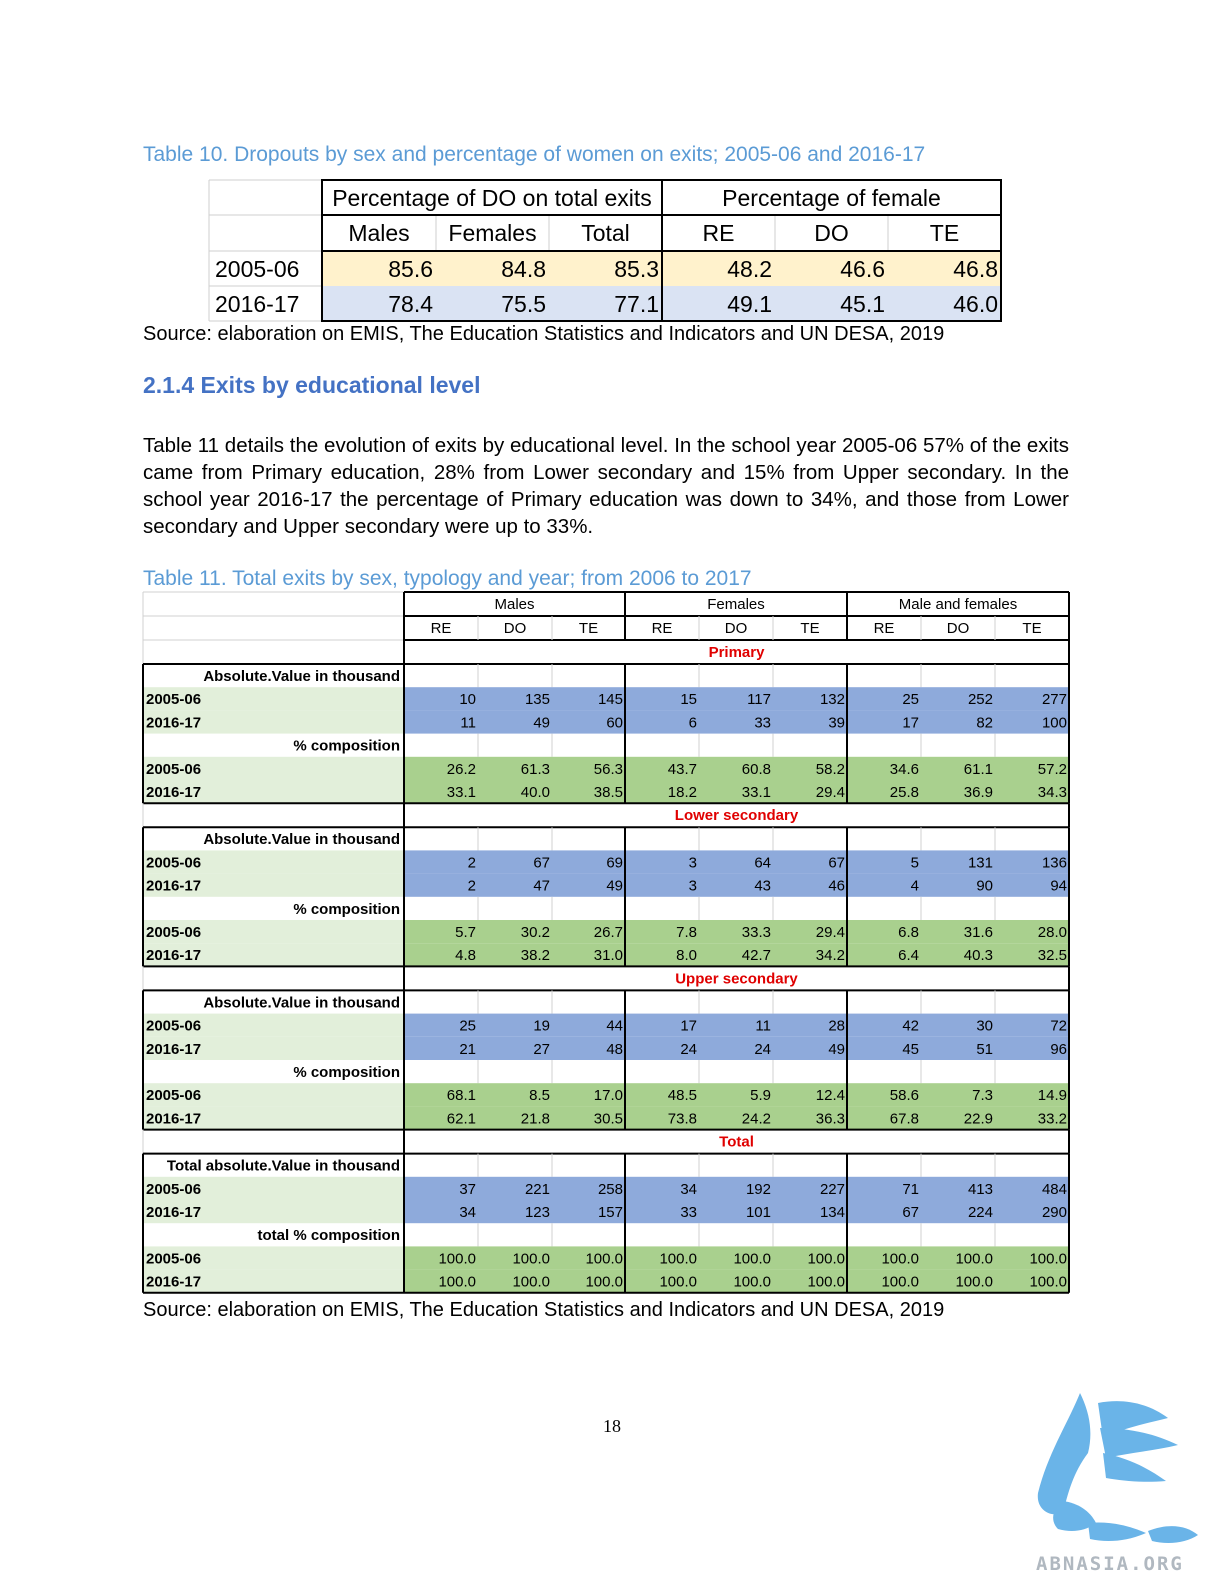  I want to click on table11-cell: 221, so click(537, 1189).